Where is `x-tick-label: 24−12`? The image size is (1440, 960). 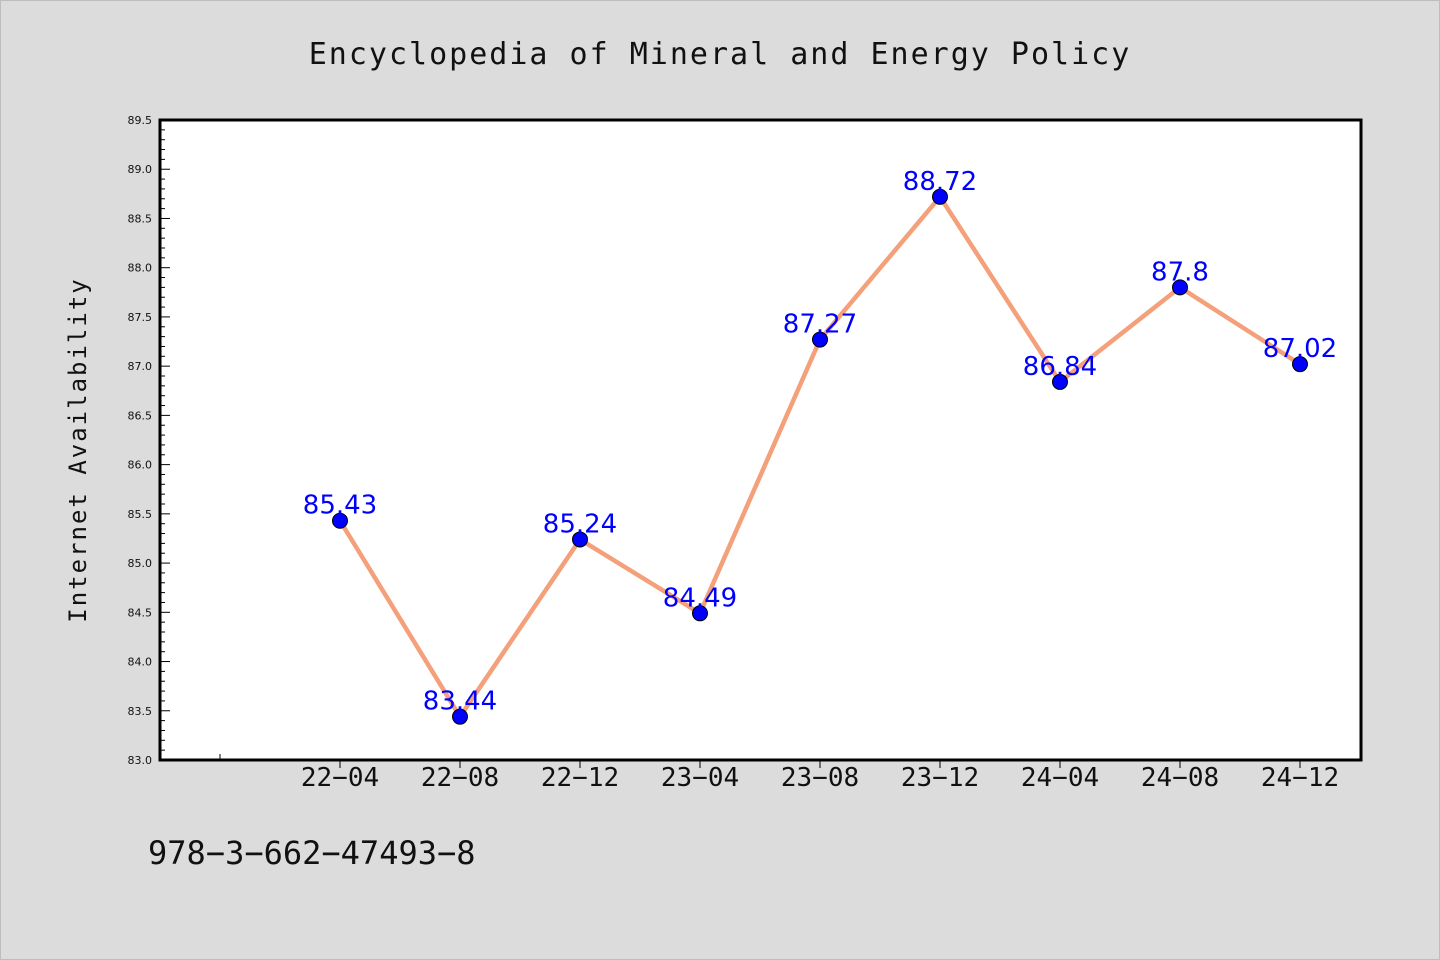 x-tick-label: 24−12 is located at coordinates (1300, 778).